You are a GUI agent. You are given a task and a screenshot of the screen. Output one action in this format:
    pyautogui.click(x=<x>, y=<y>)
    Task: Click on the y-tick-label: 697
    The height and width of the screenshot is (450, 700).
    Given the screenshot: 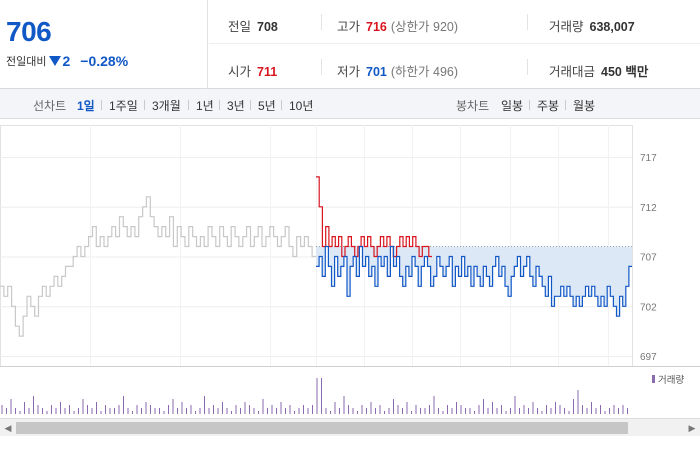 What is the action you would take?
    pyautogui.click(x=648, y=357)
    